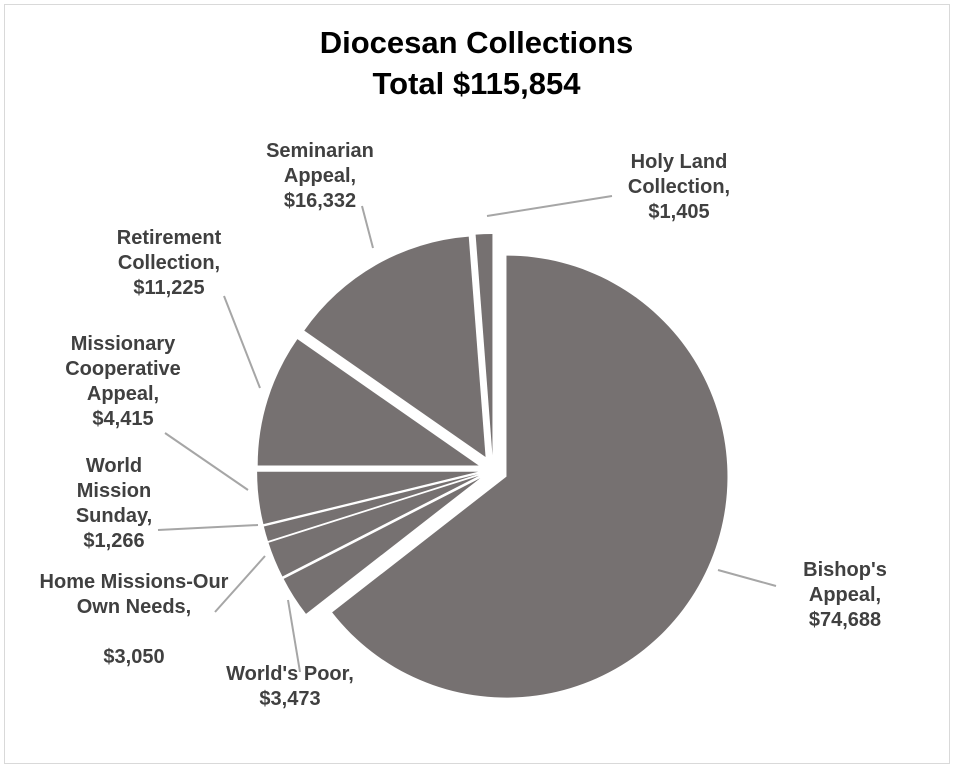 This screenshot has height=768, width=953. What do you see at coordinates (114, 516) in the screenshot?
I see `slice-label-text: Sunday,` at bounding box center [114, 516].